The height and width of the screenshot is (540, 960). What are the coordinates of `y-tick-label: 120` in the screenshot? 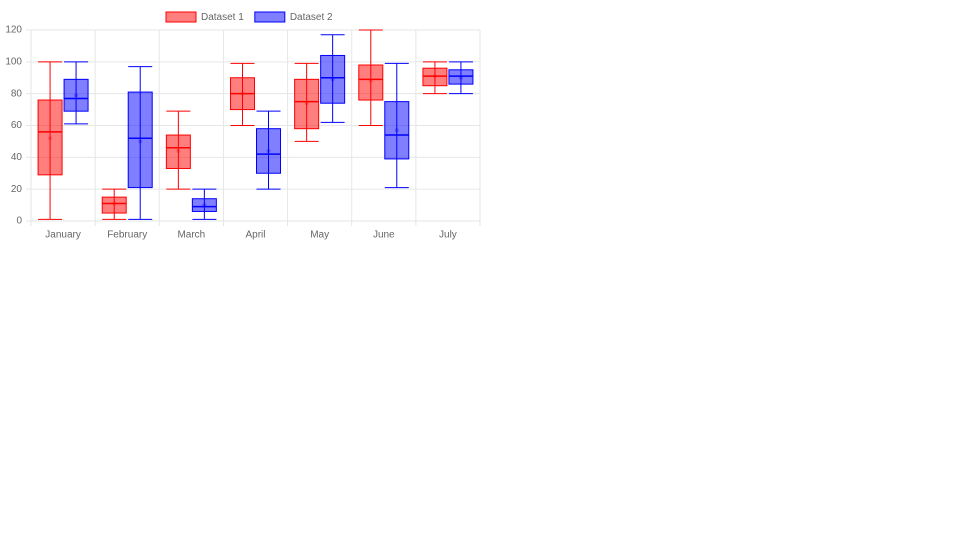 It's located at (13, 30).